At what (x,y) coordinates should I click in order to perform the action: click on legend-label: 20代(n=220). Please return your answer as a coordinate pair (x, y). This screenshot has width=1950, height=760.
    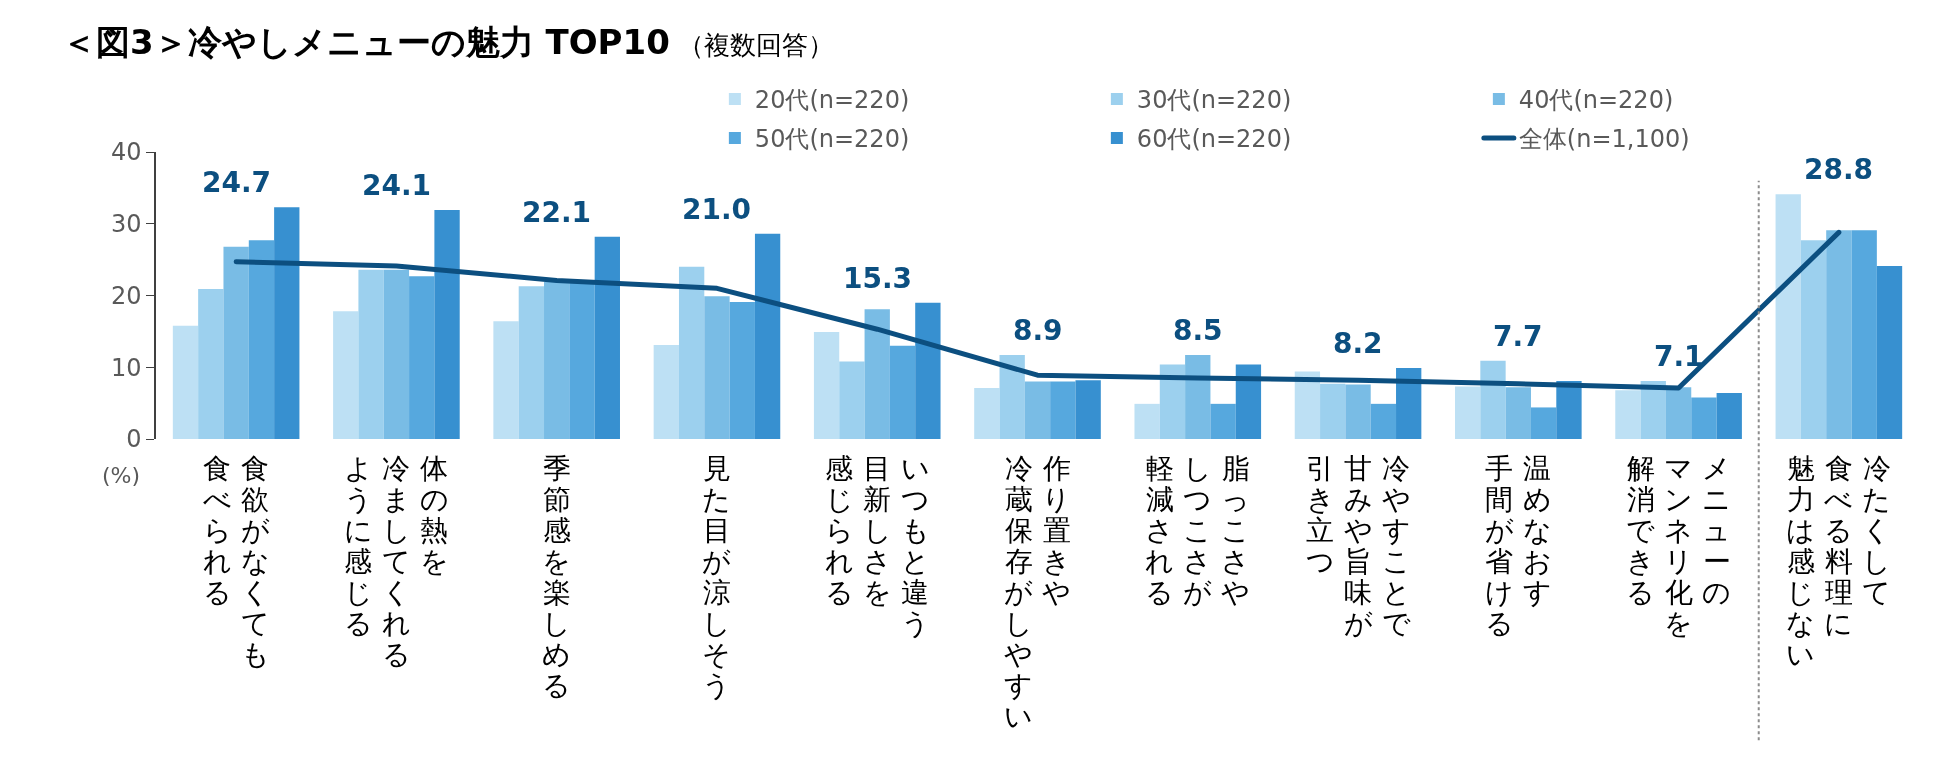
    Looking at the image, I should click on (832, 100).